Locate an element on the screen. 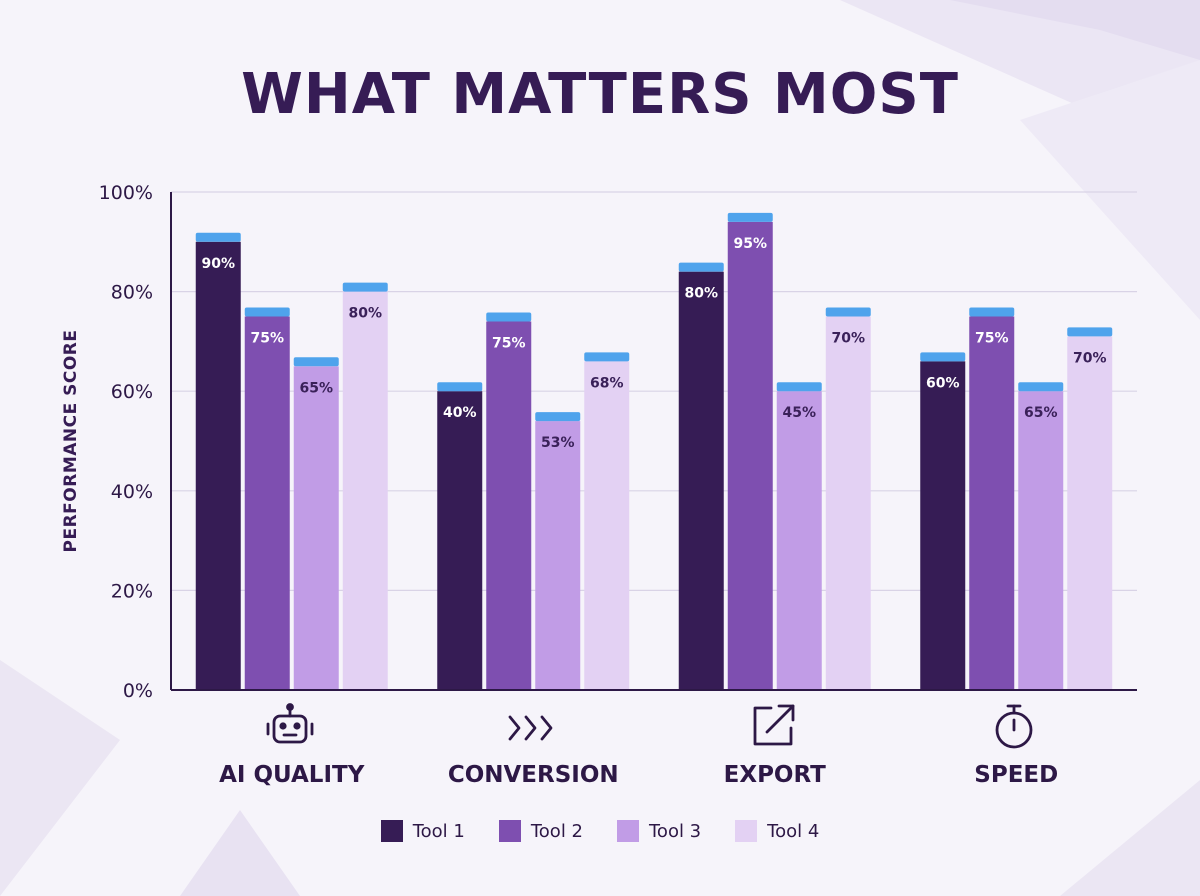 Image resolution: width=1200 pixels, height=896 pixels. legend-item: Tool 1 is located at coordinates (422, 831).